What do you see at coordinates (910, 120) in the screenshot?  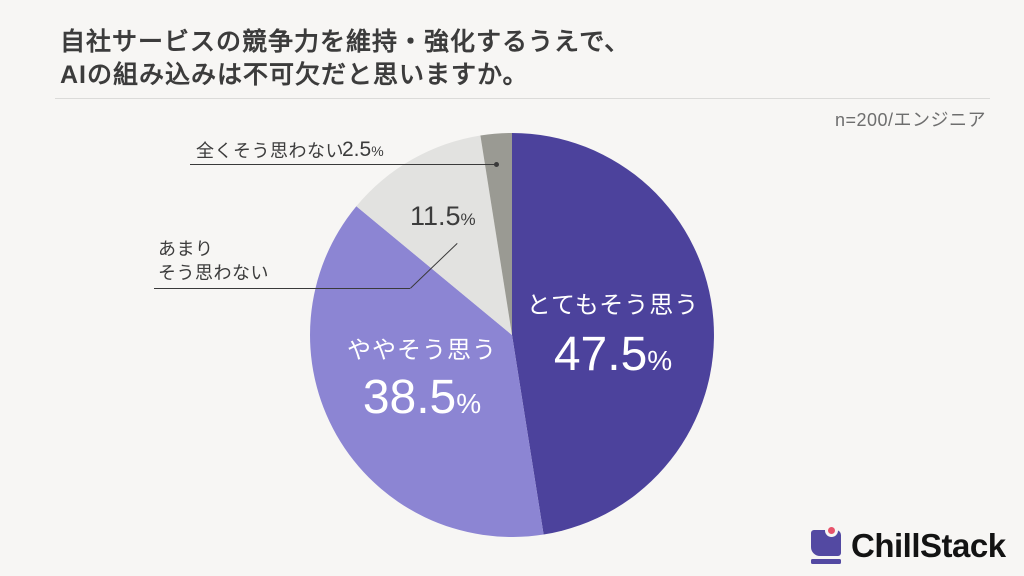 I see `sample-size-note: n=200/エンジニア` at bounding box center [910, 120].